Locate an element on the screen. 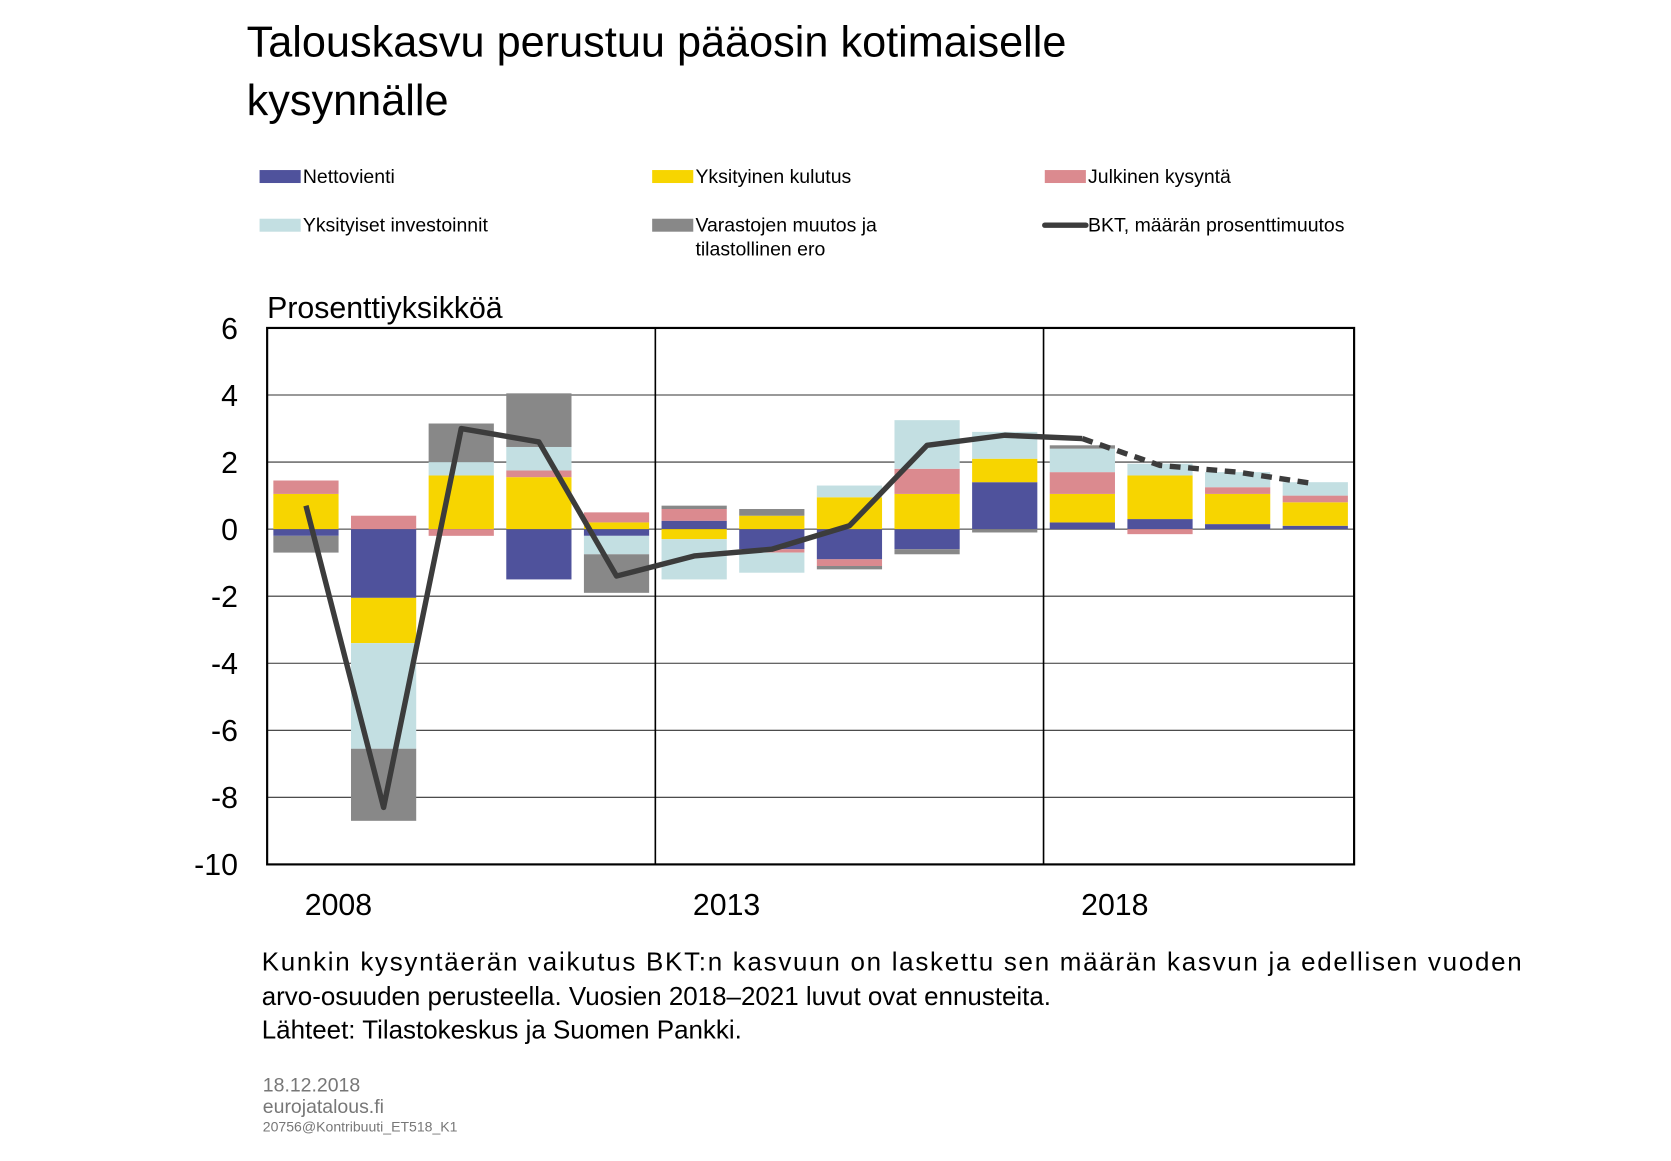  legend-item: Yksityiset investoinnit is located at coordinates (395, 225).